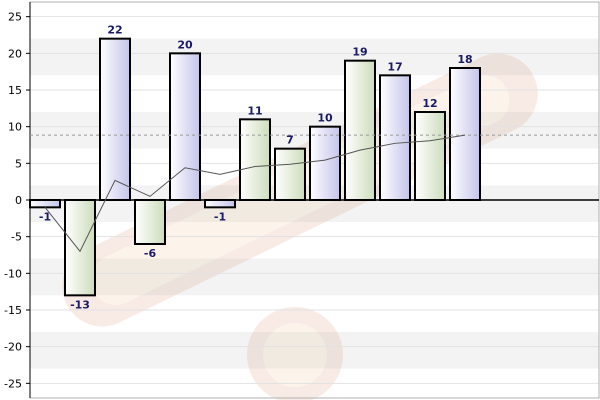 The width and height of the screenshot is (600, 400). Describe the element at coordinates (290, 140) in the screenshot. I see `data-label: 7` at that location.